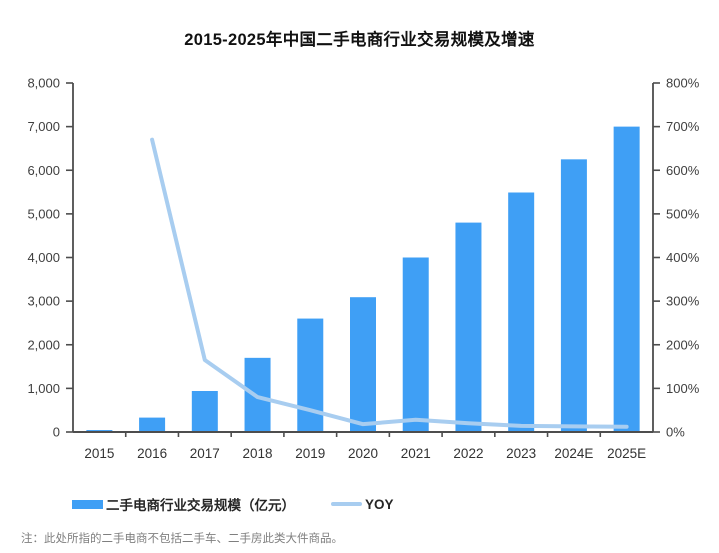  What do you see at coordinates (468, 453) in the screenshot?
I see `x-axis-label-2022: 2022` at bounding box center [468, 453].